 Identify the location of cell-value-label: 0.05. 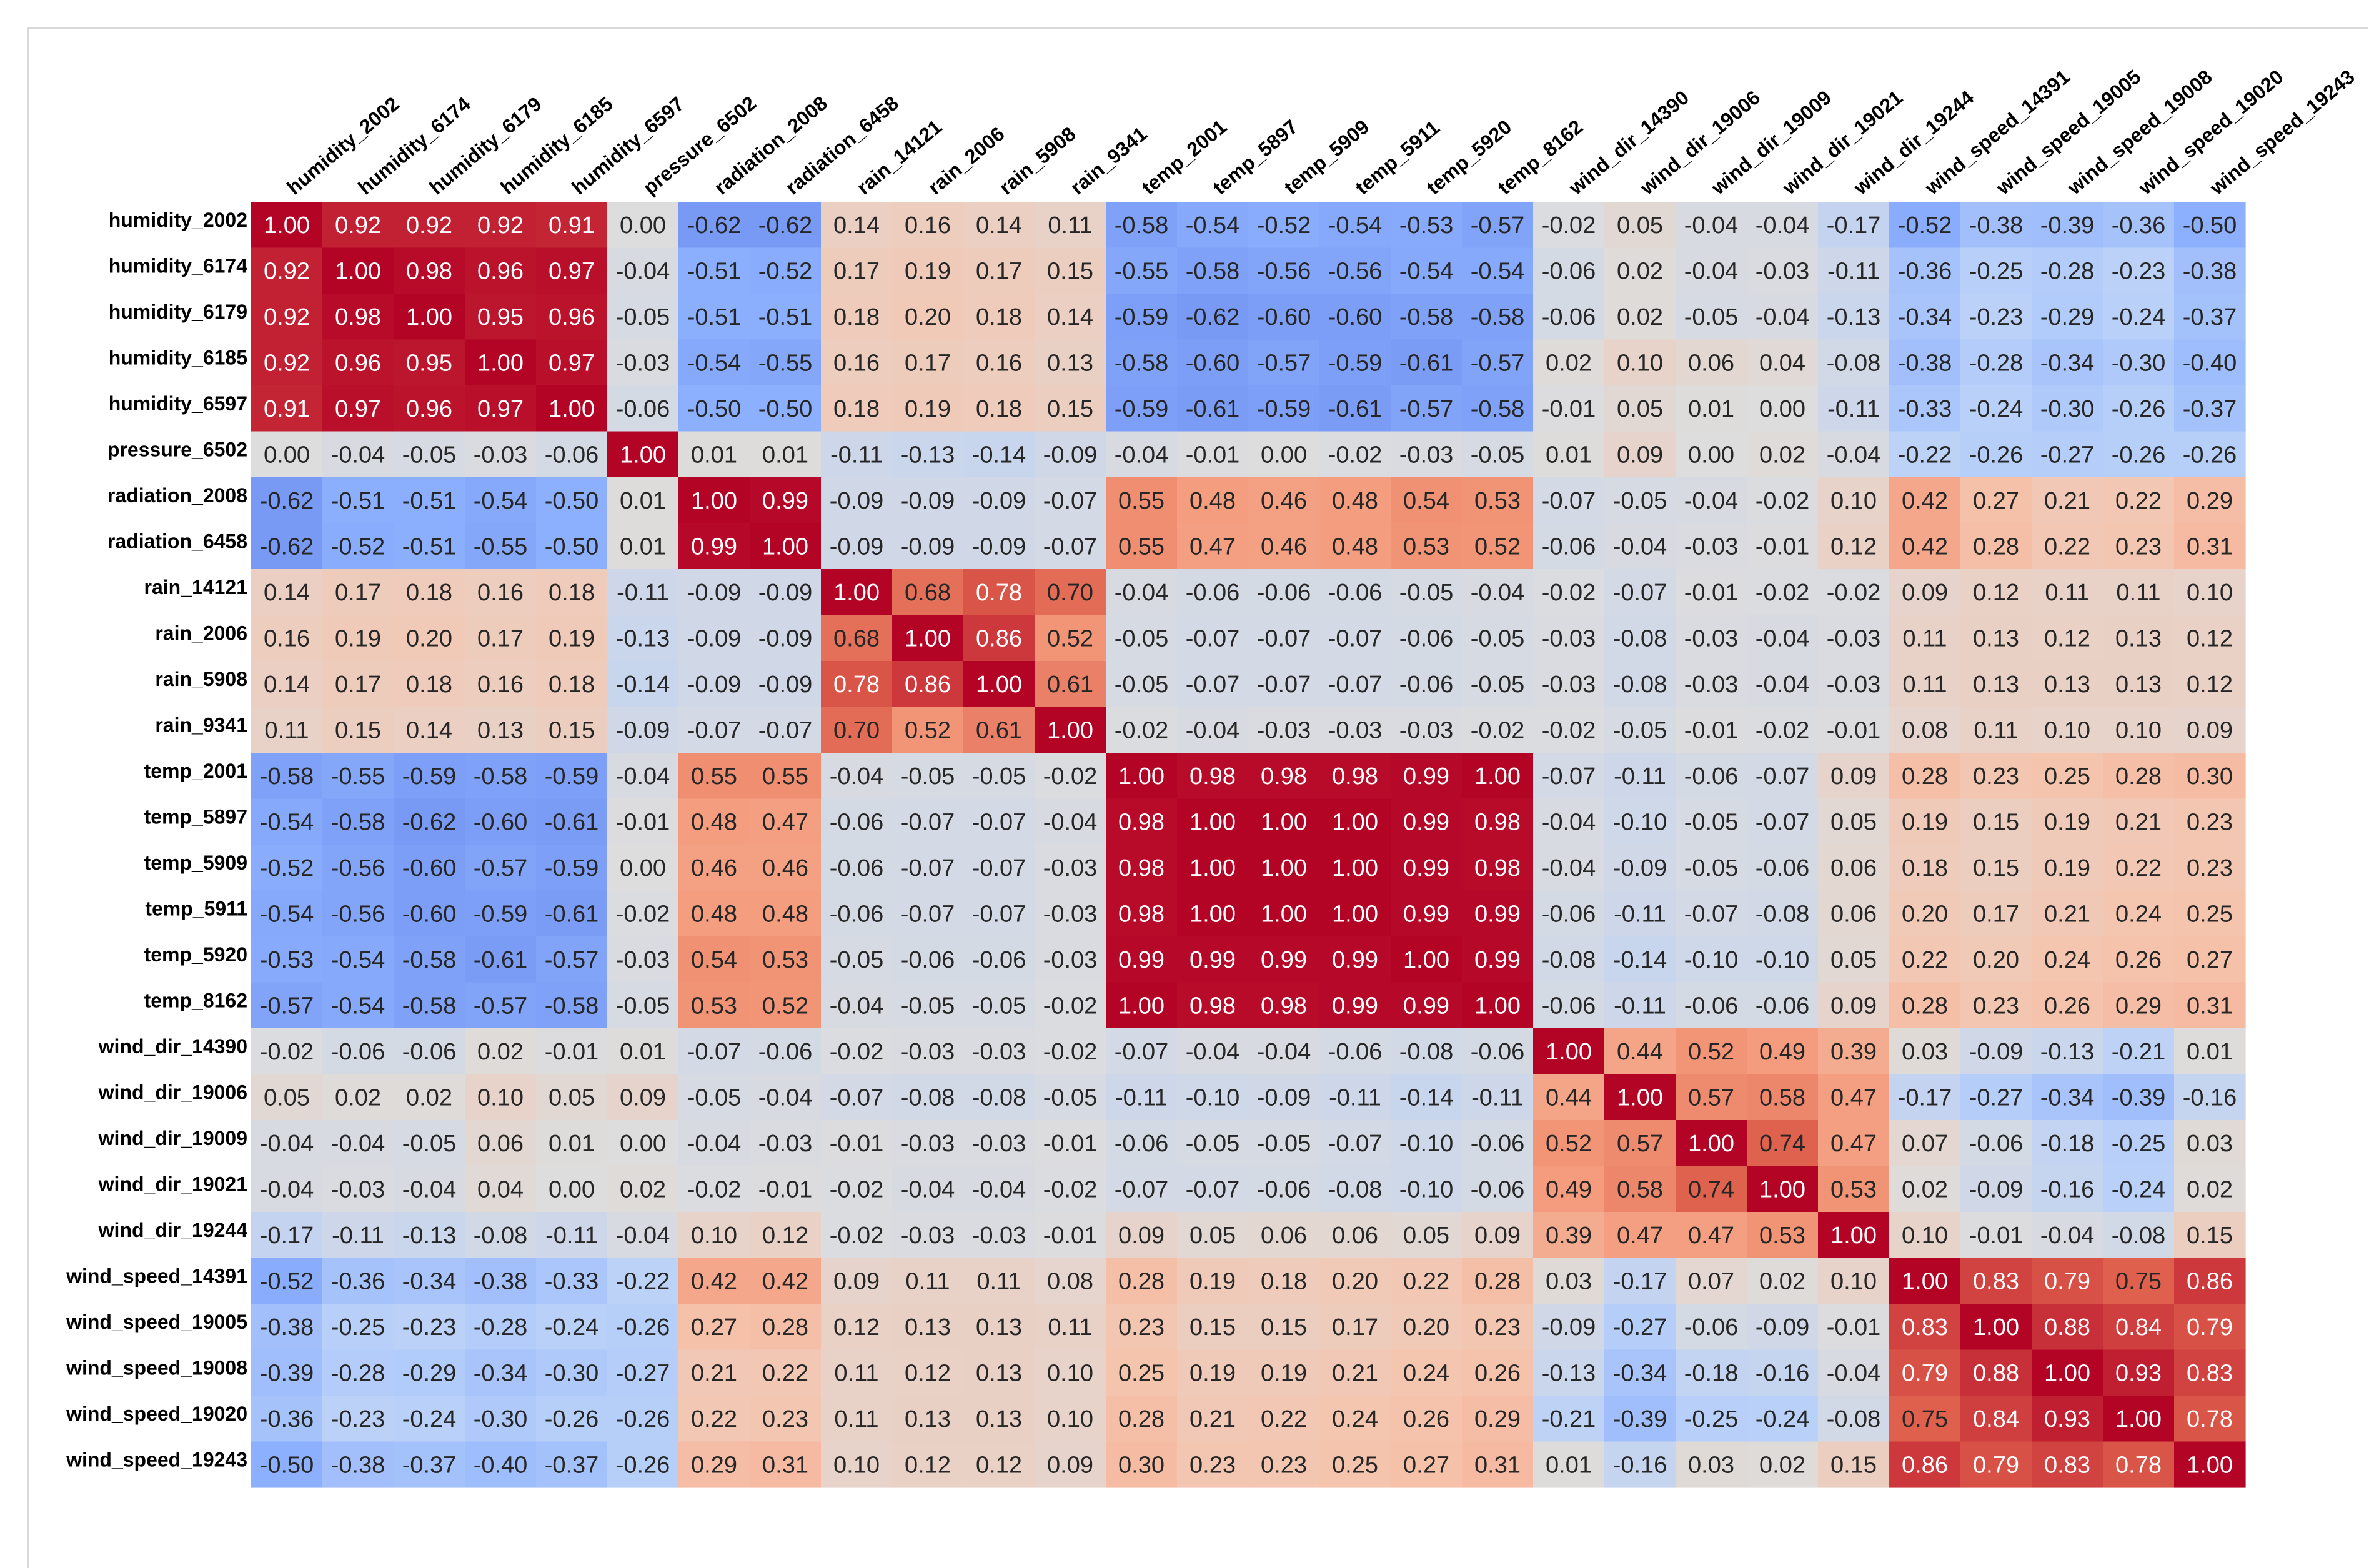
(1213, 1236).